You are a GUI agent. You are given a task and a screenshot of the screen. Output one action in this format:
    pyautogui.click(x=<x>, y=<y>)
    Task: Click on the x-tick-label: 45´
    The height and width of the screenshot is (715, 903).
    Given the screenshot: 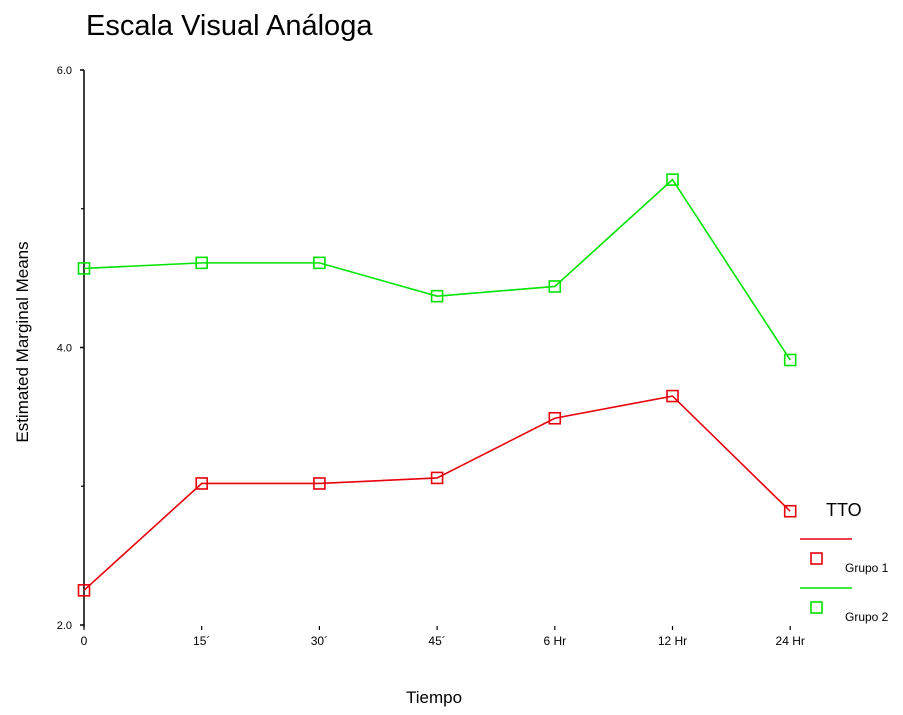 What is the action you would take?
    pyautogui.click(x=436, y=641)
    